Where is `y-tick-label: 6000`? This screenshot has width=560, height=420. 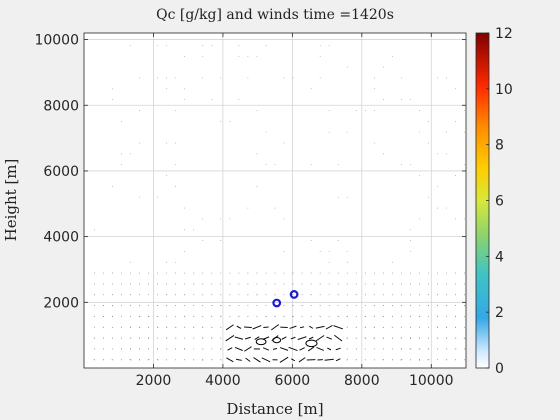 y-tick-label: 6000 is located at coordinates (61, 172).